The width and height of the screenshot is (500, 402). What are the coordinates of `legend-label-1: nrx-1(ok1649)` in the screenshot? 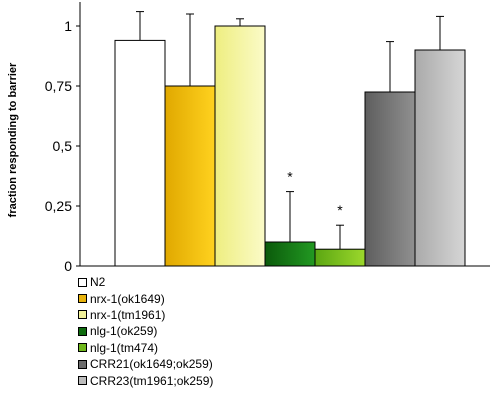 It's located at (127, 298).